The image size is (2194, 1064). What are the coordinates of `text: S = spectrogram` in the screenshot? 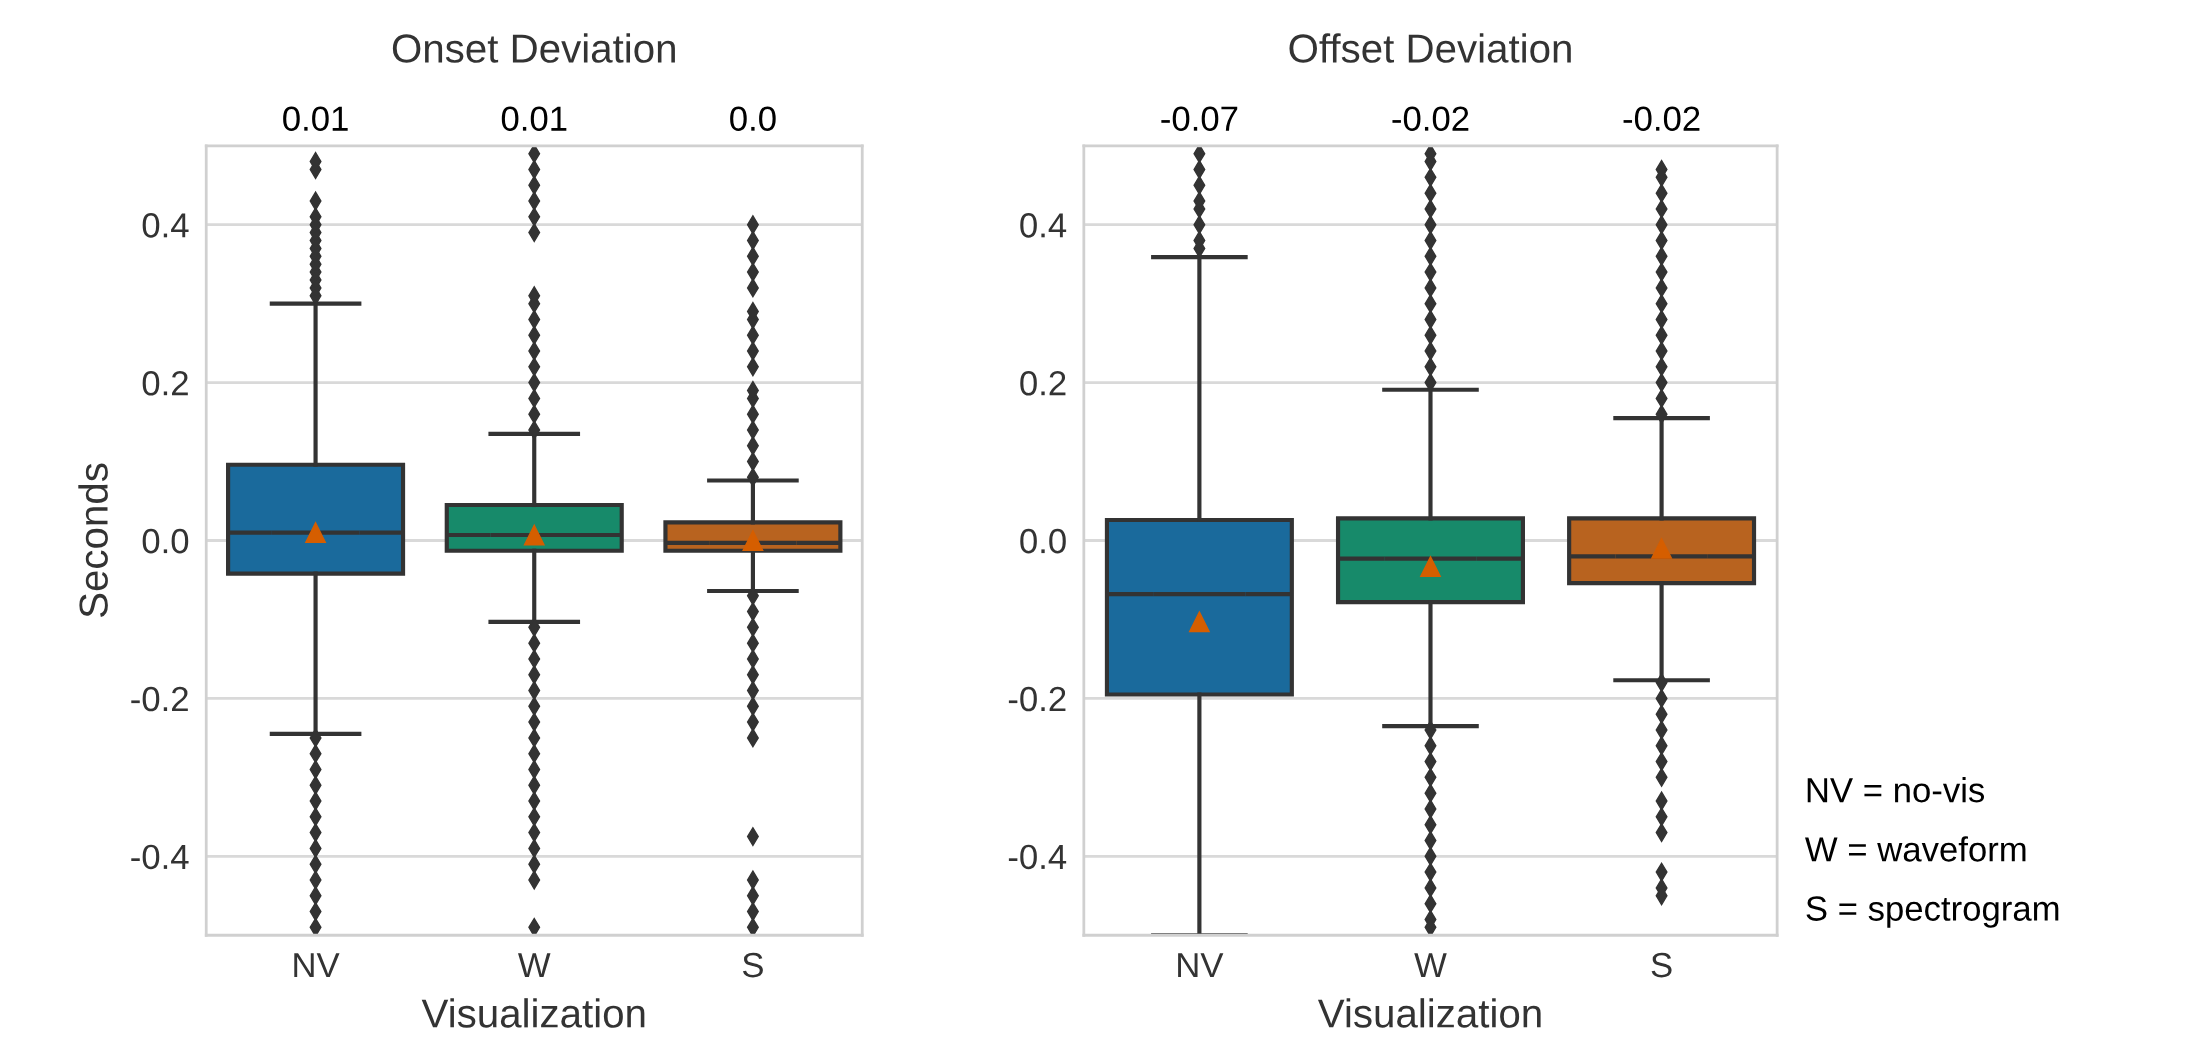 It's located at (1932, 912).